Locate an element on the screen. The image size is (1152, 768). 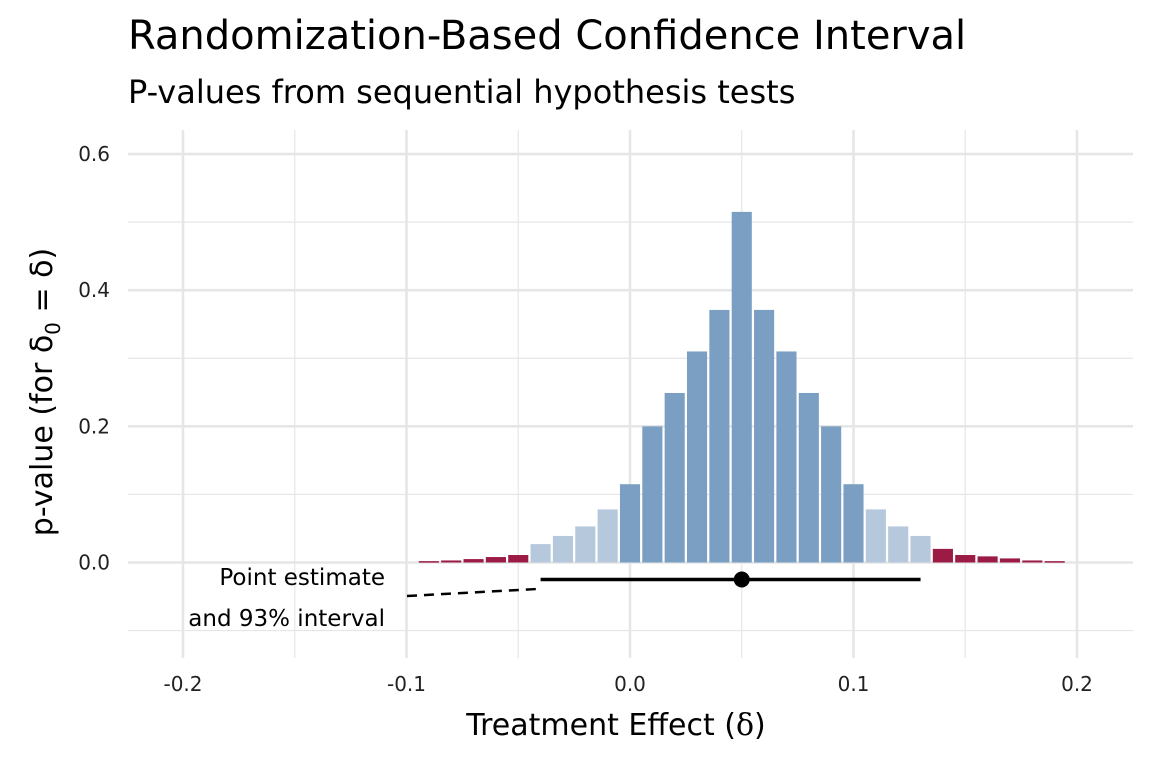
y-tick-label: 0.4 is located at coordinates (94, 290).